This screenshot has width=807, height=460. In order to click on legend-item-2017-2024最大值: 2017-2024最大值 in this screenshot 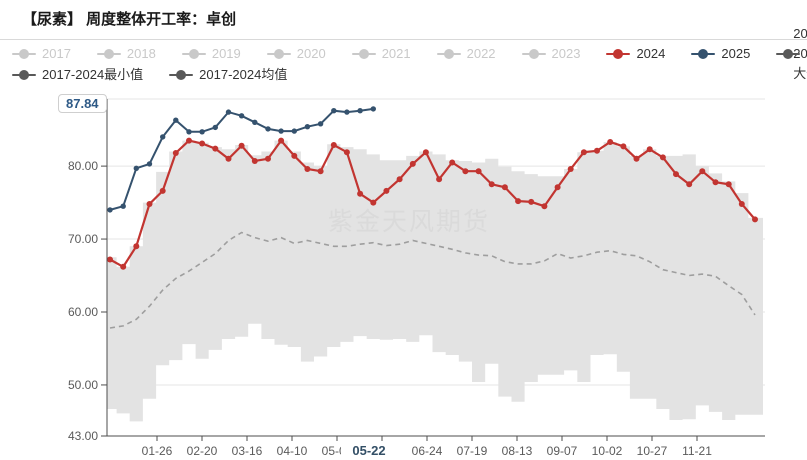, I will do `click(791, 54)`.